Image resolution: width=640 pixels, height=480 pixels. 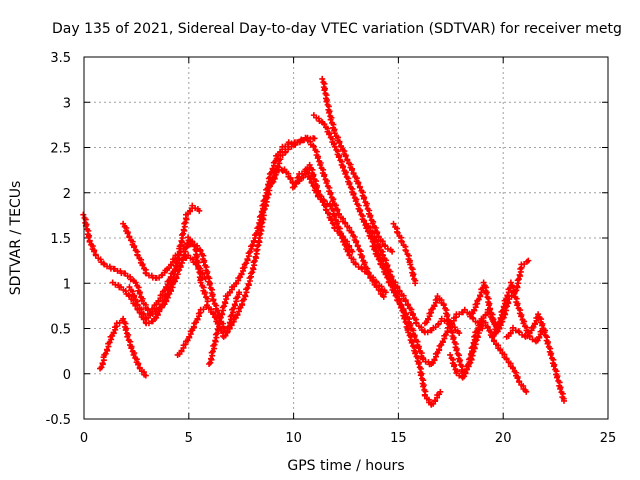 What do you see at coordinates (60, 149) in the screenshot?
I see `y-tick-label: 2.5` at bounding box center [60, 149].